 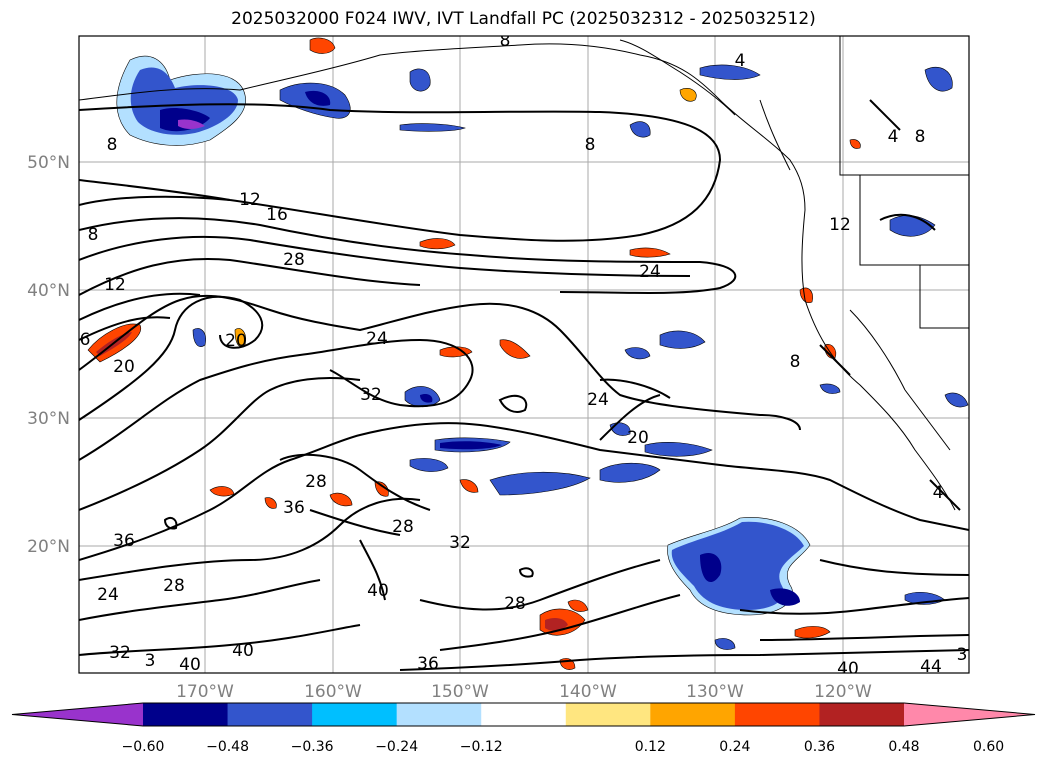 What do you see at coordinates (969, 714) in the screenshot?
I see `colorbar-extend-max` at bounding box center [969, 714].